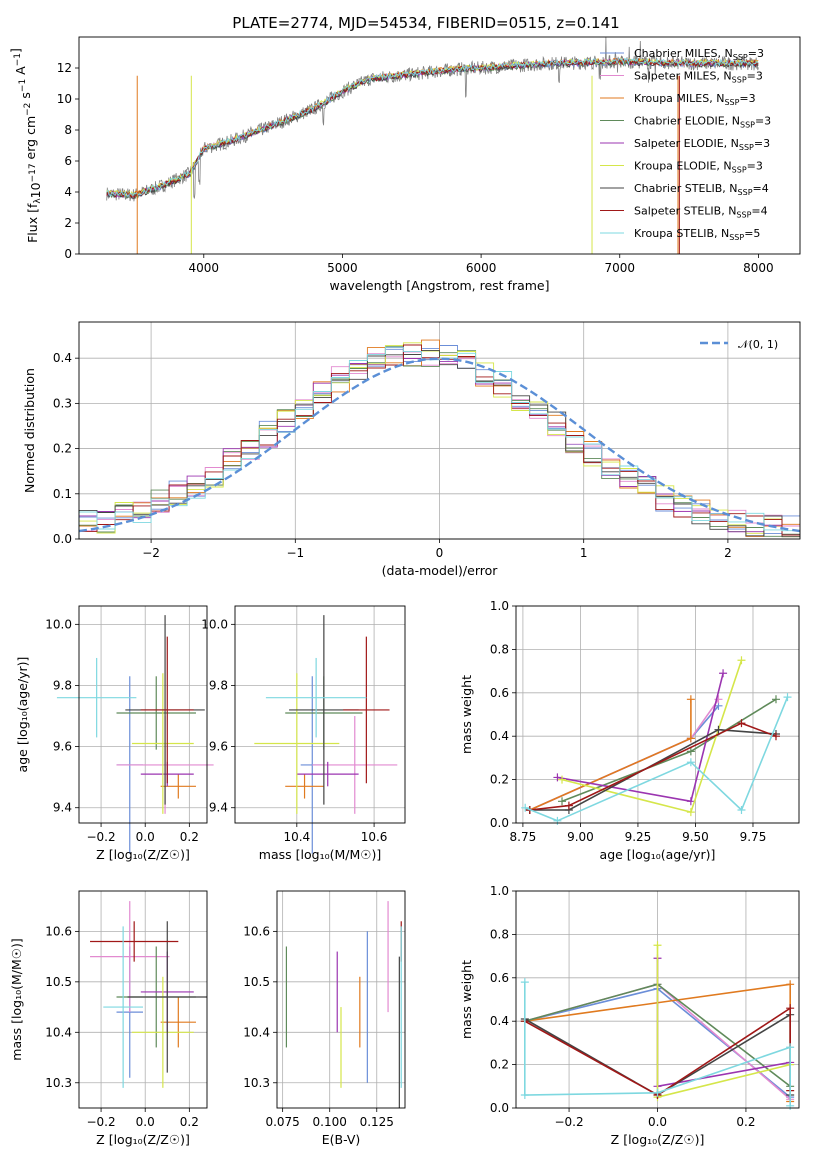  Describe the element at coordinates (686, 143) in the screenshot. I see `legend-text: Salpeter ELODIE, N` at that location.